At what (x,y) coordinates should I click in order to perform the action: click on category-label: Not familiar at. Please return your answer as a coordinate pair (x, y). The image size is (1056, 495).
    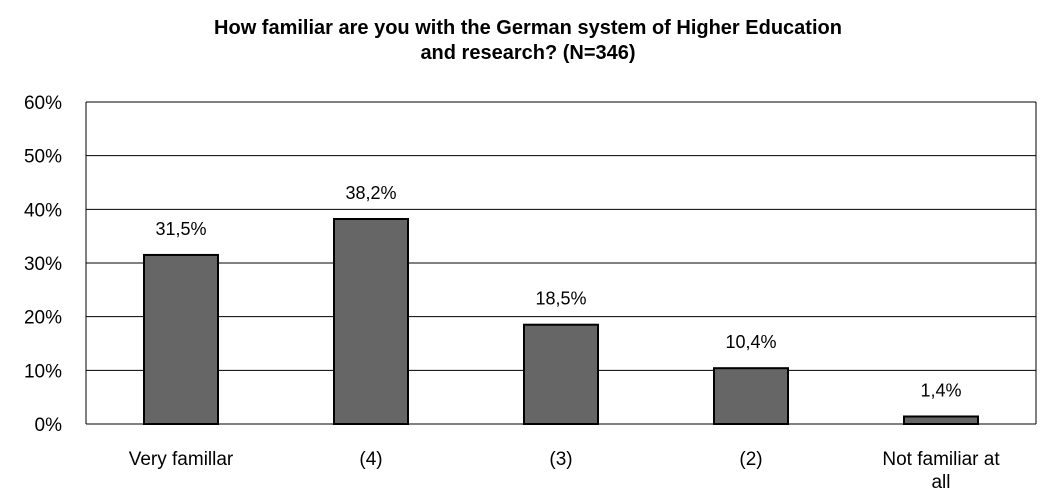
    Looking at the image, I should click on (941, 459).